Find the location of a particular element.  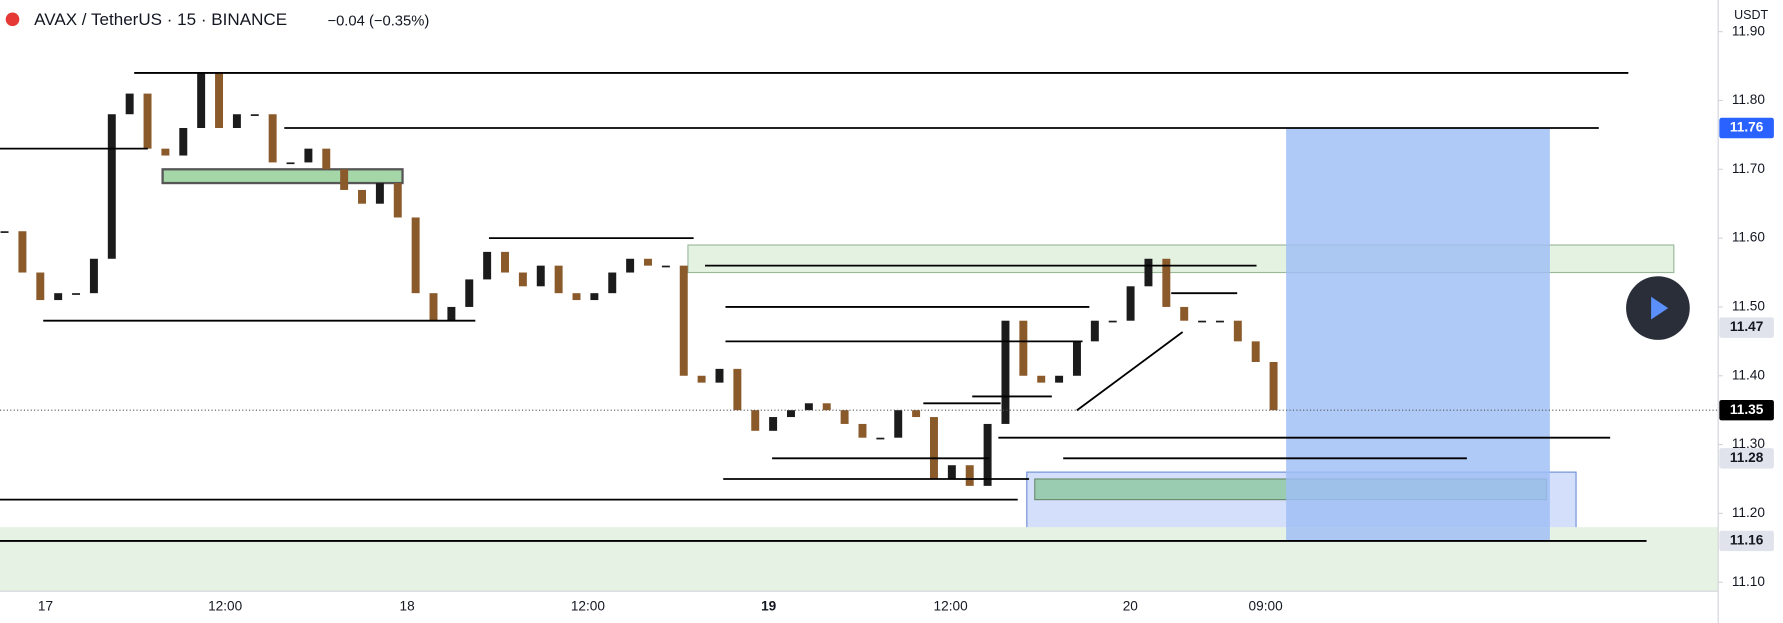

price-change: −0.04 (−0.35%) is located at coordinates (378, 22).